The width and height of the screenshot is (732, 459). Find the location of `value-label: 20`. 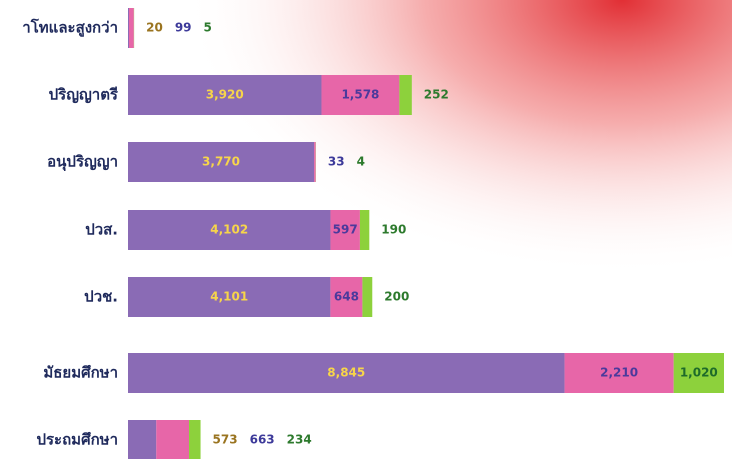

value-label: 20 is located at coordinates (154, 28).